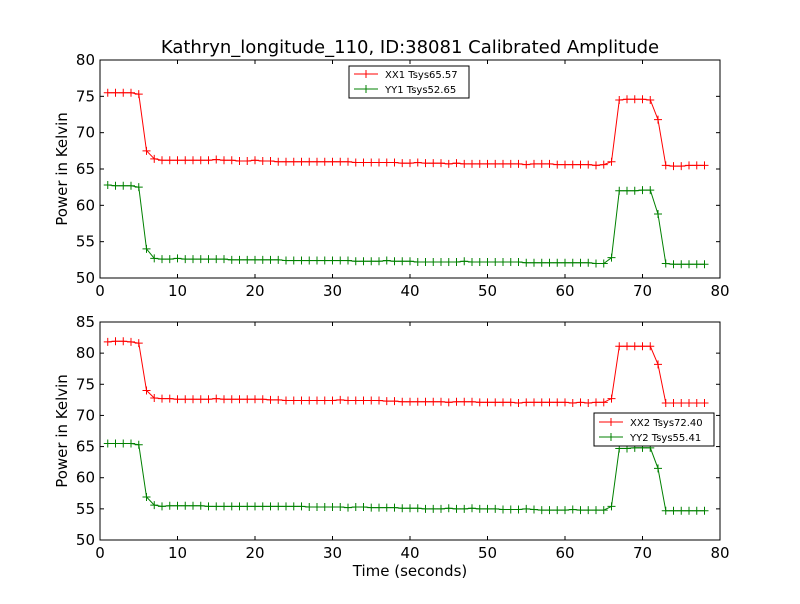  I want to click on bottom-y-tick-label: 80, so click(85, 353).